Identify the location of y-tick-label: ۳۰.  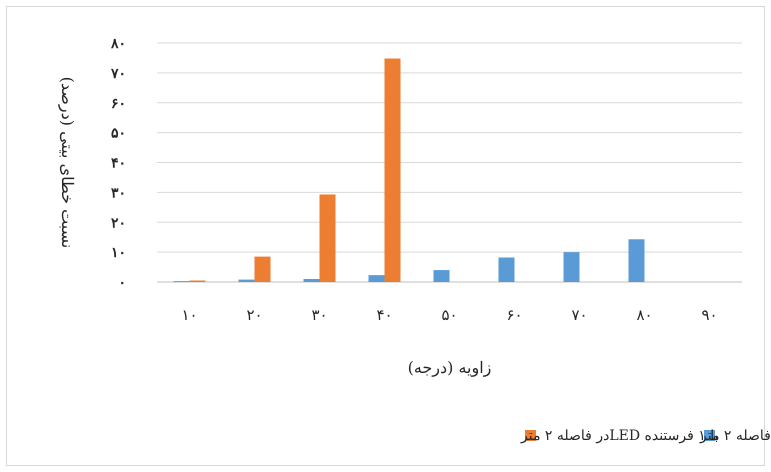
(118, 193).